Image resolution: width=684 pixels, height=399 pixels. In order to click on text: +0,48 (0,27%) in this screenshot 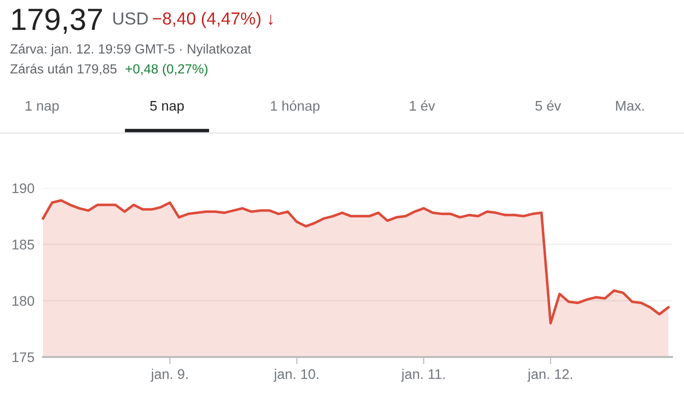, I will do `click(167, 70)`.